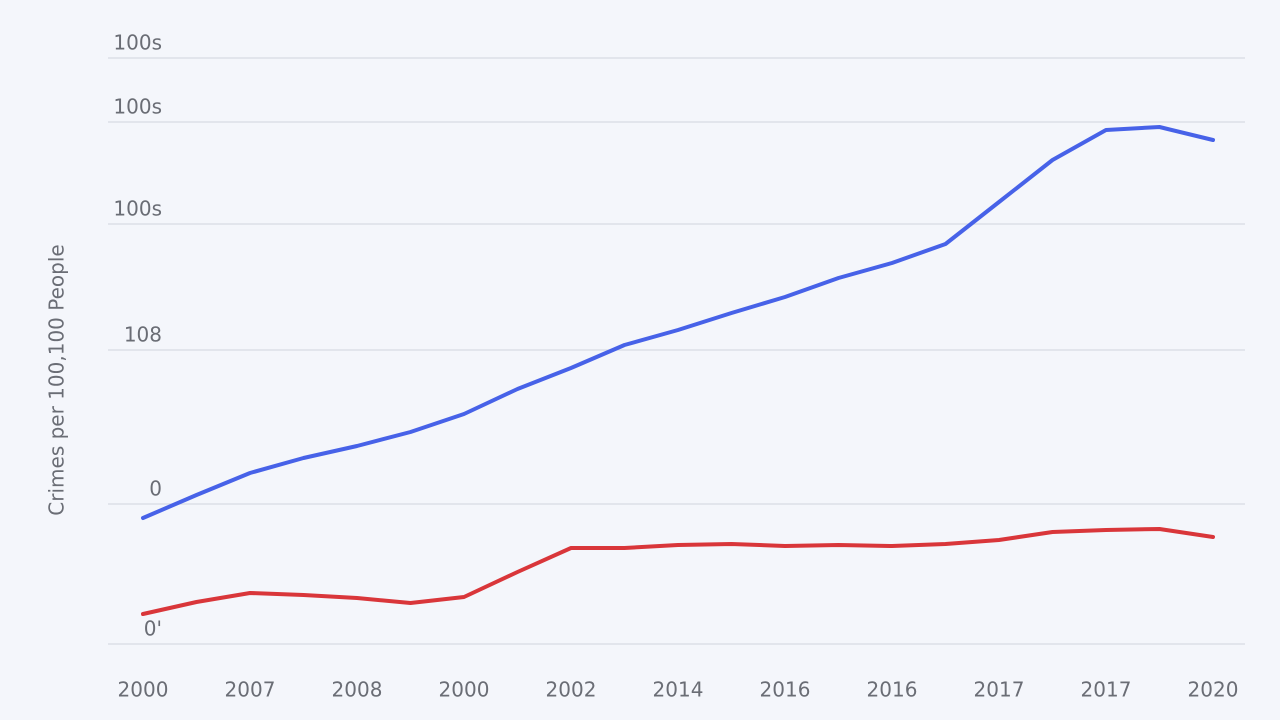 This screenshot has width=1280, height=720. What do you see at coordinates (678, 690) in the screenshot?
I see `x-tick-label: 2014` at bounding box center [678, 690].